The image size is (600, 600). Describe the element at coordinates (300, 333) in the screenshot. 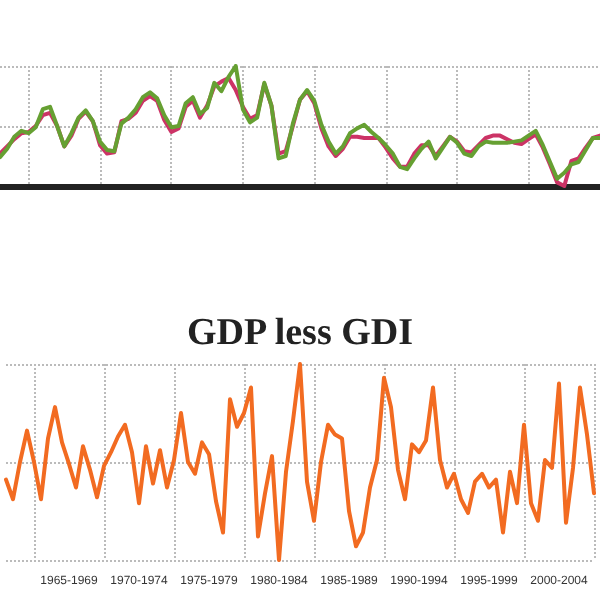

I see `chart-title: GDP less GDI` at that location.